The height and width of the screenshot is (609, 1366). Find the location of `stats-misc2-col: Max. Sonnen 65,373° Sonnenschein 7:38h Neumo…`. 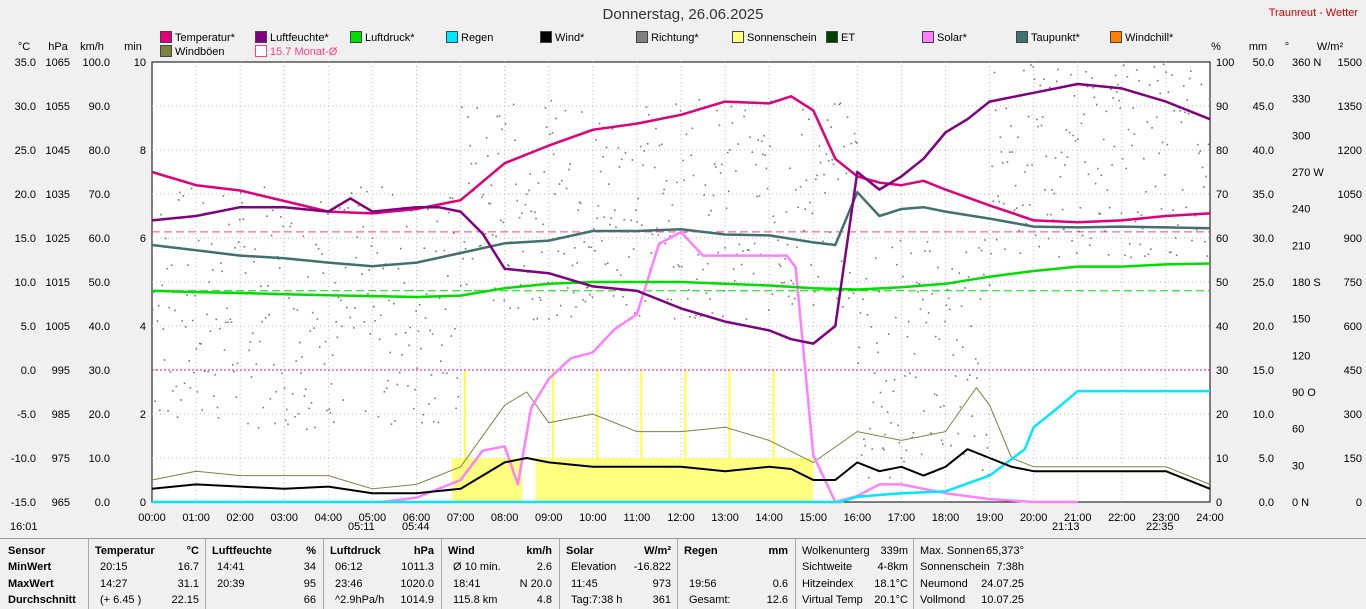

stats-misc2-col: Max. Sonnen 65,373° Sonnenschein 7:38h Neumo… is located at coordinates (972, 575).